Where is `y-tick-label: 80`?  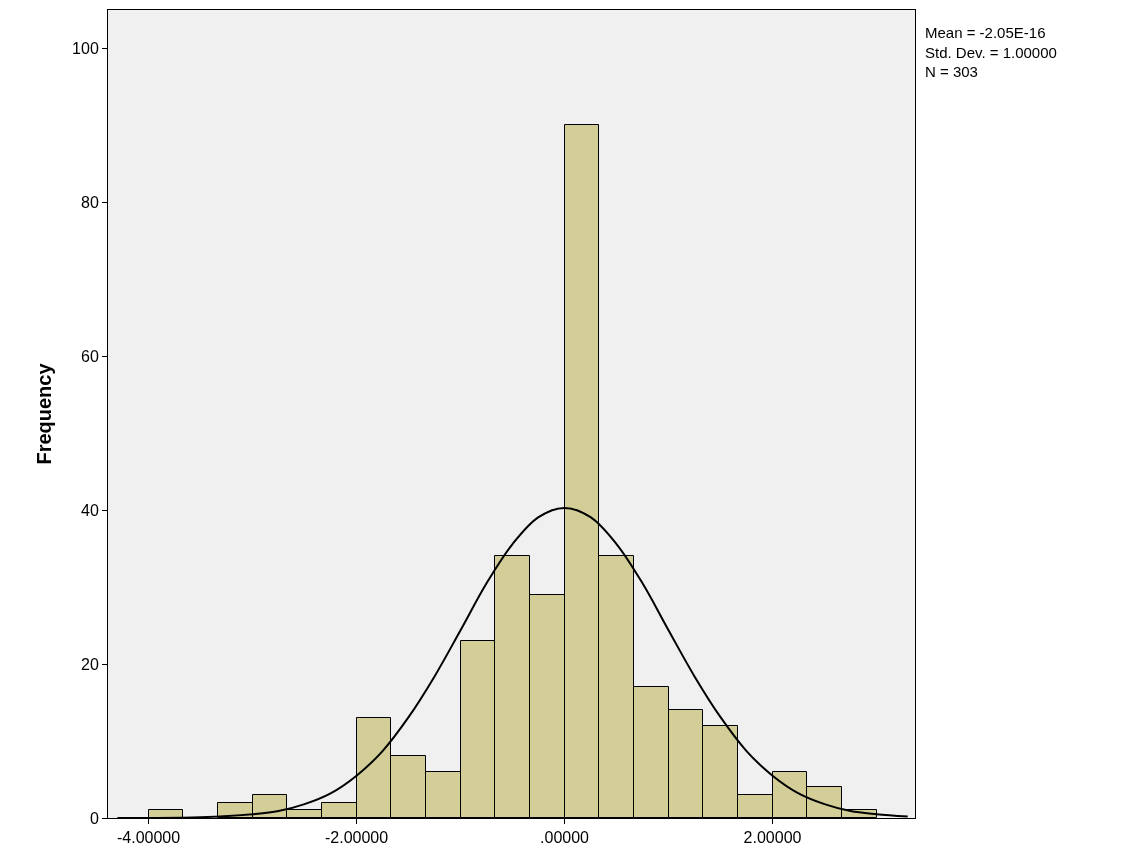 y-tick-label: 80 is located at coordinates (90, 202).